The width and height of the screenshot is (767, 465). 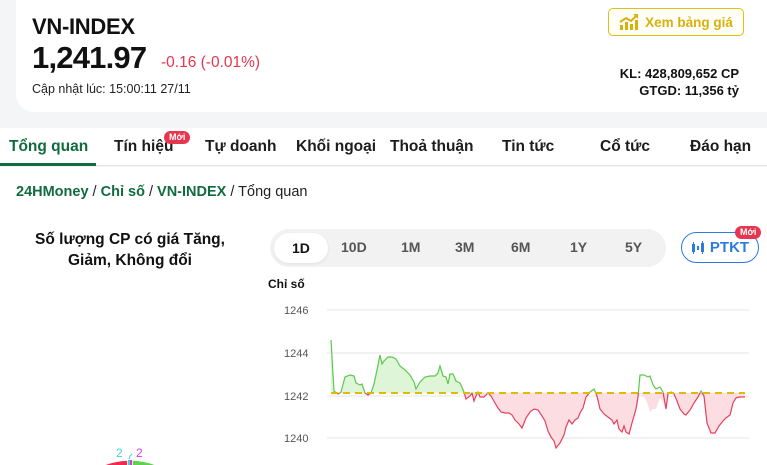 I want to click on price-board-button: Xem bảng giá, so click(x=676, y=22).